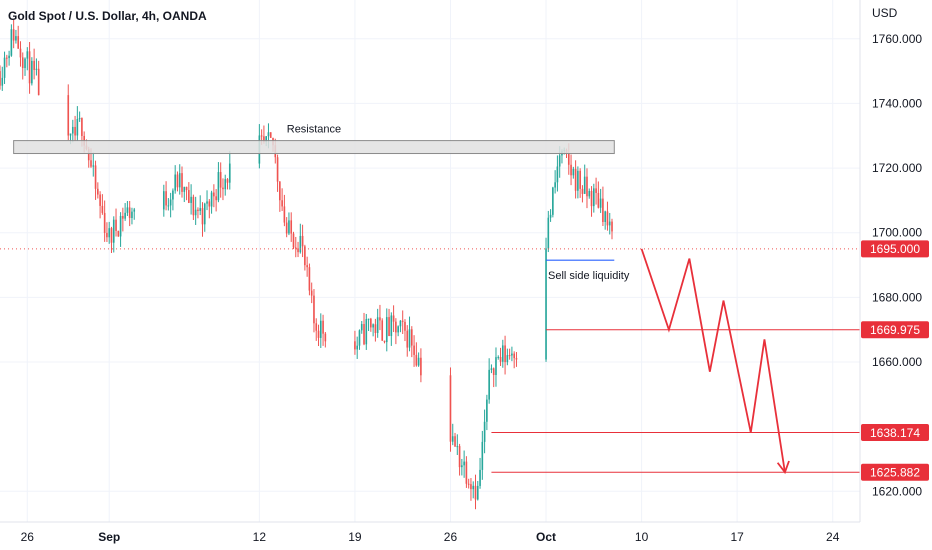  What do you see at coordinates (895, 472) in the screenshot?
I see `price-tag-label: 1625.882` at bounding box center [895, 472].